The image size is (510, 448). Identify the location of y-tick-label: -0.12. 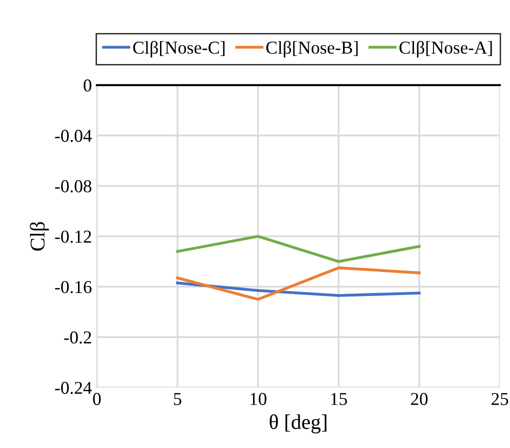
(73, 236).